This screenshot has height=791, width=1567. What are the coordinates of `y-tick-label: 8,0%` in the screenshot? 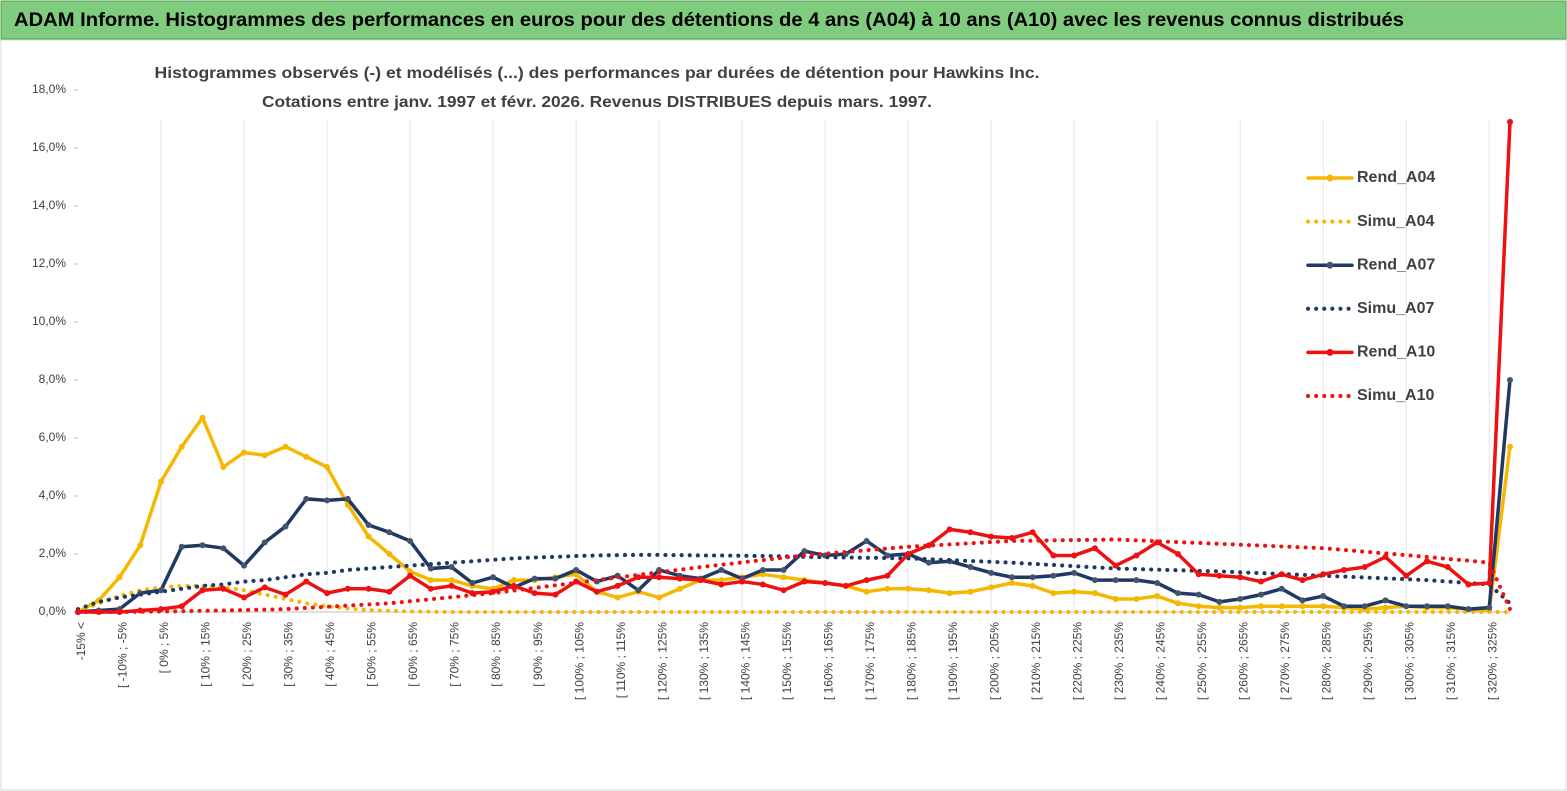 It's located at (53, 379).